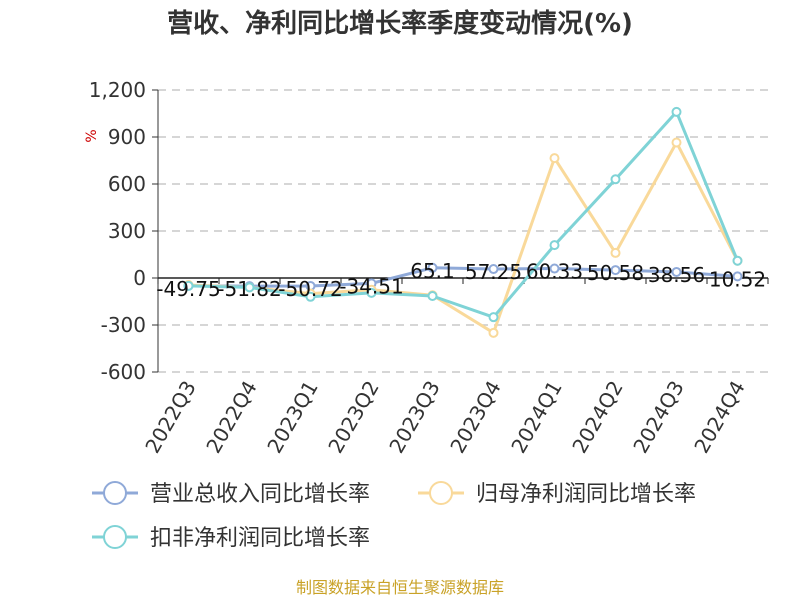 This screenshot has width=800, height=600. What do you see at coordinates (260, 494) in the screenshot?
I see `legend-label: 营业总收入同比增长率` at bounding box center [260, 494].